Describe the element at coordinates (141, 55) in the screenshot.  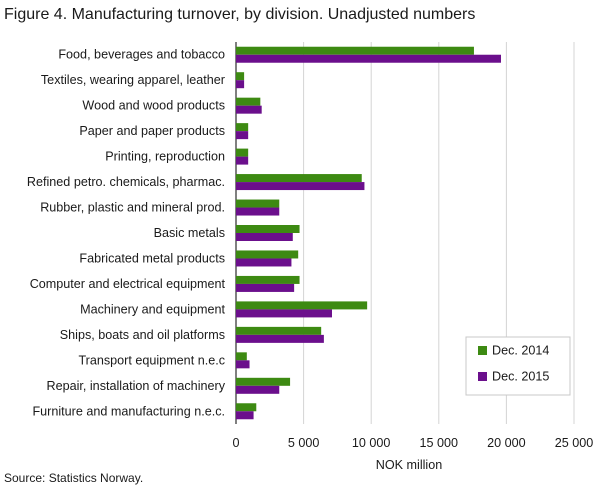
I see `category-label: Food, beverages and tobacco` at that location.